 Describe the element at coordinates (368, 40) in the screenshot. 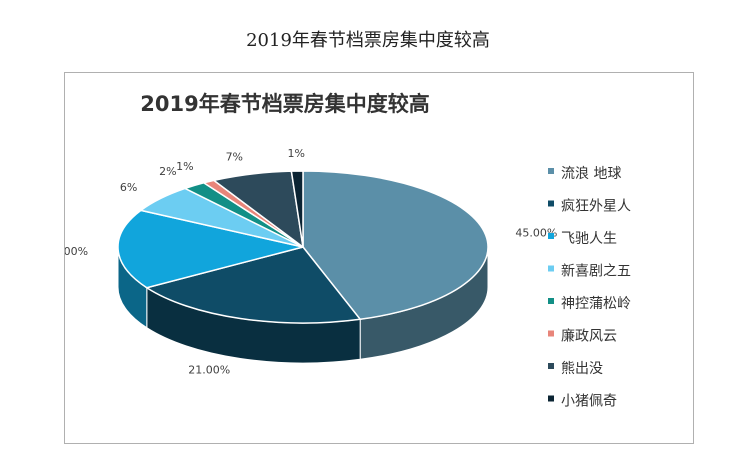

I see `page-caption: 2019年春节档票房集中度较高` at that location.